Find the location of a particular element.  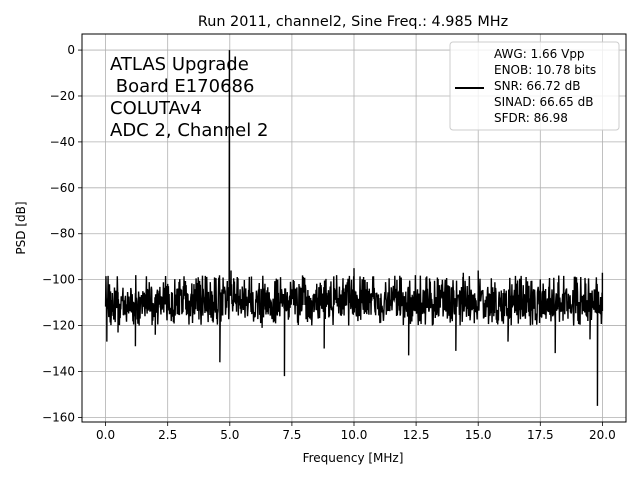

legend-entry: SNR: 66.72 dB is located at coordinates (537, 86).